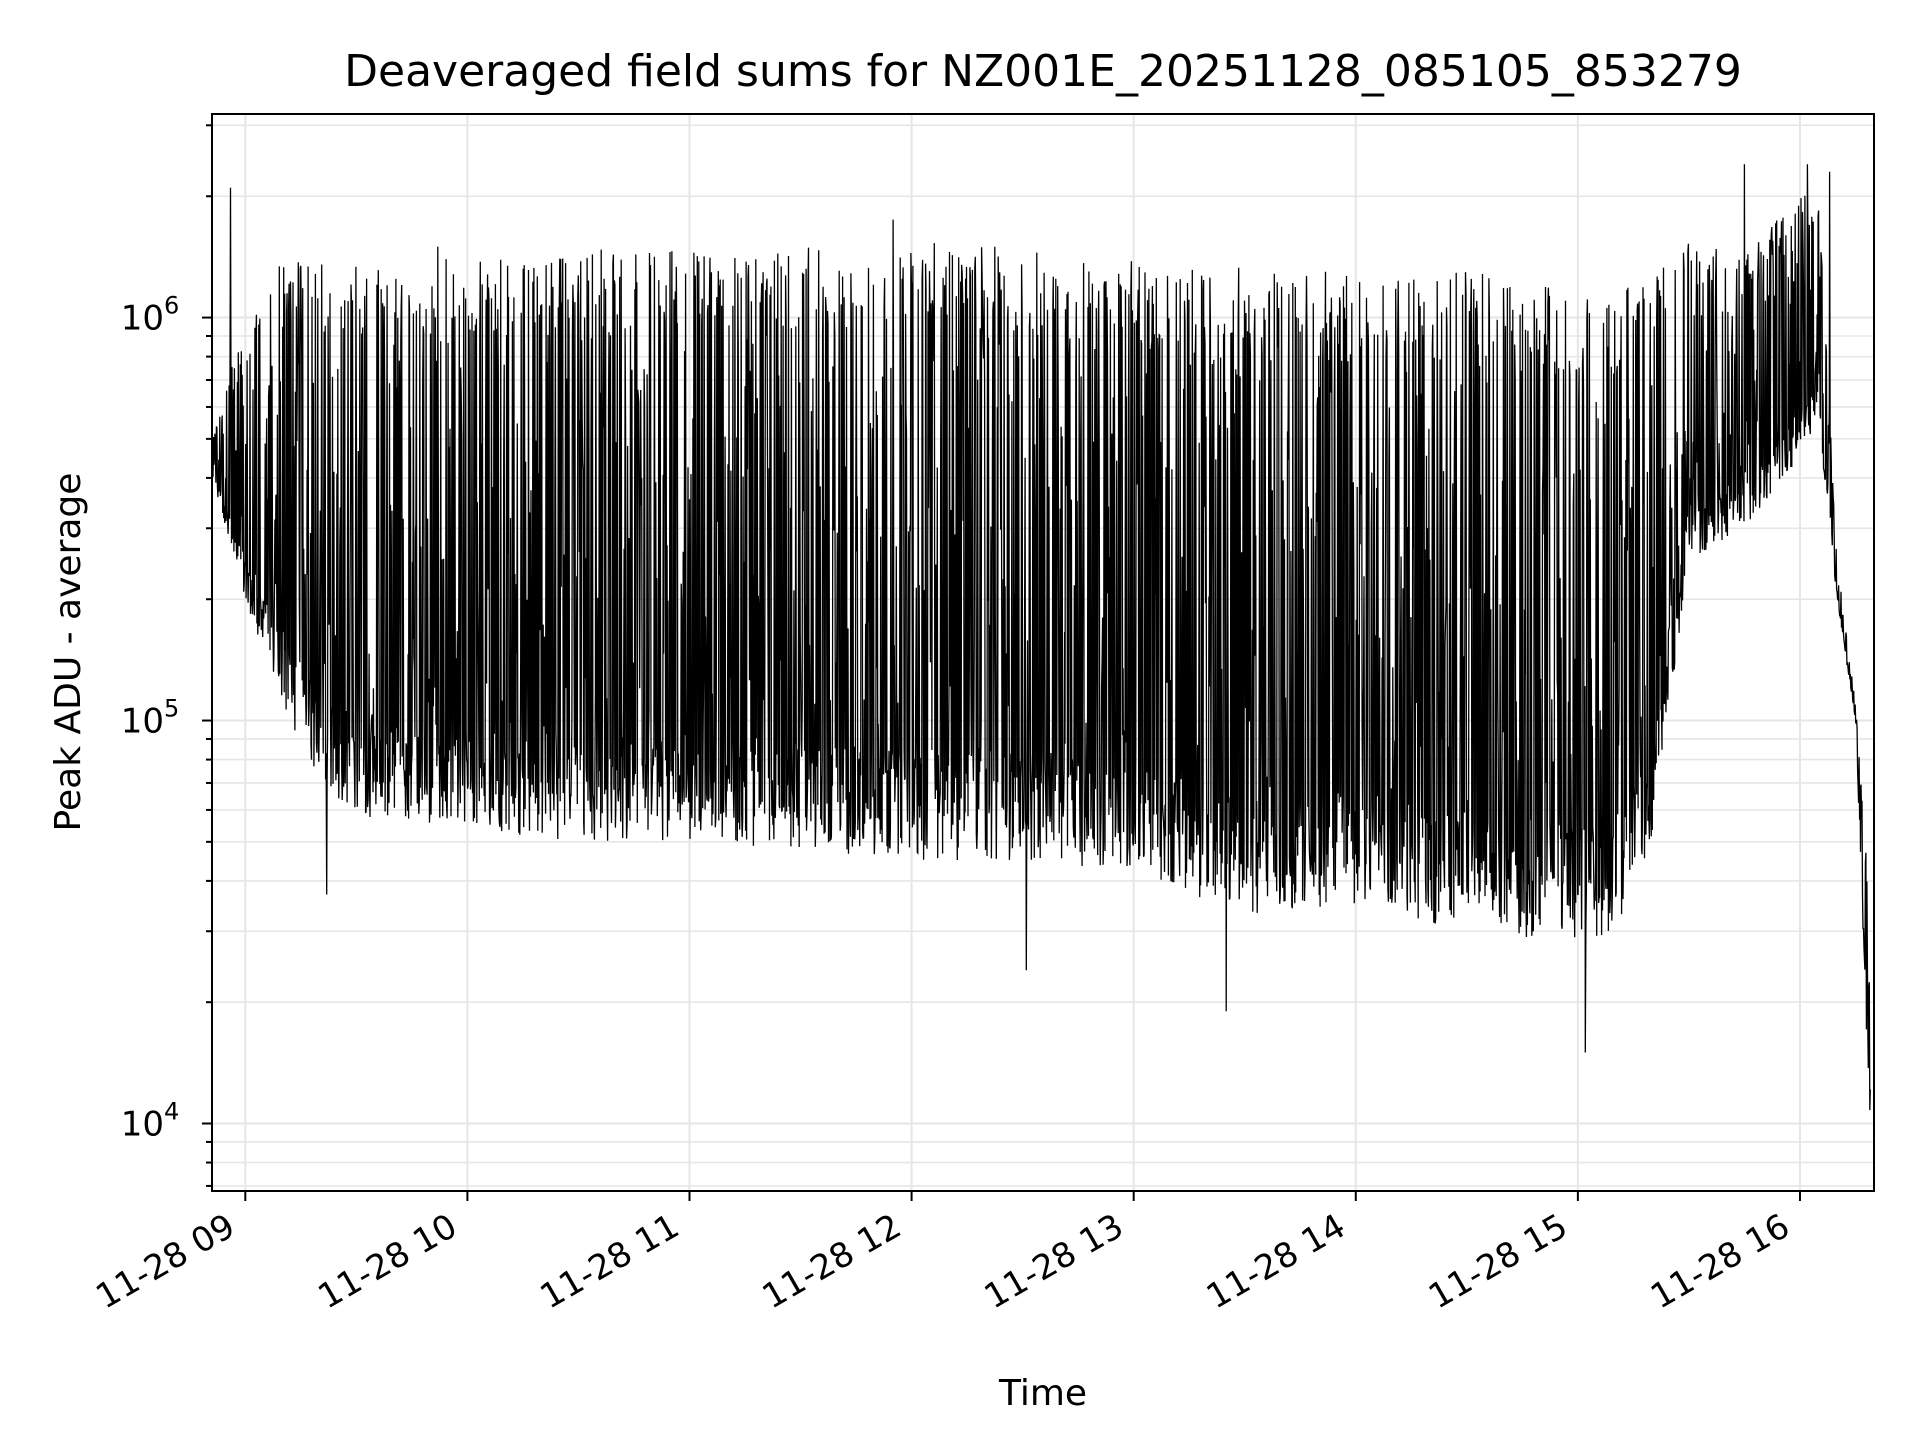 The image size is (1920, 1440). I want to click on x-axis-label: Time, so click(1042, 1393).